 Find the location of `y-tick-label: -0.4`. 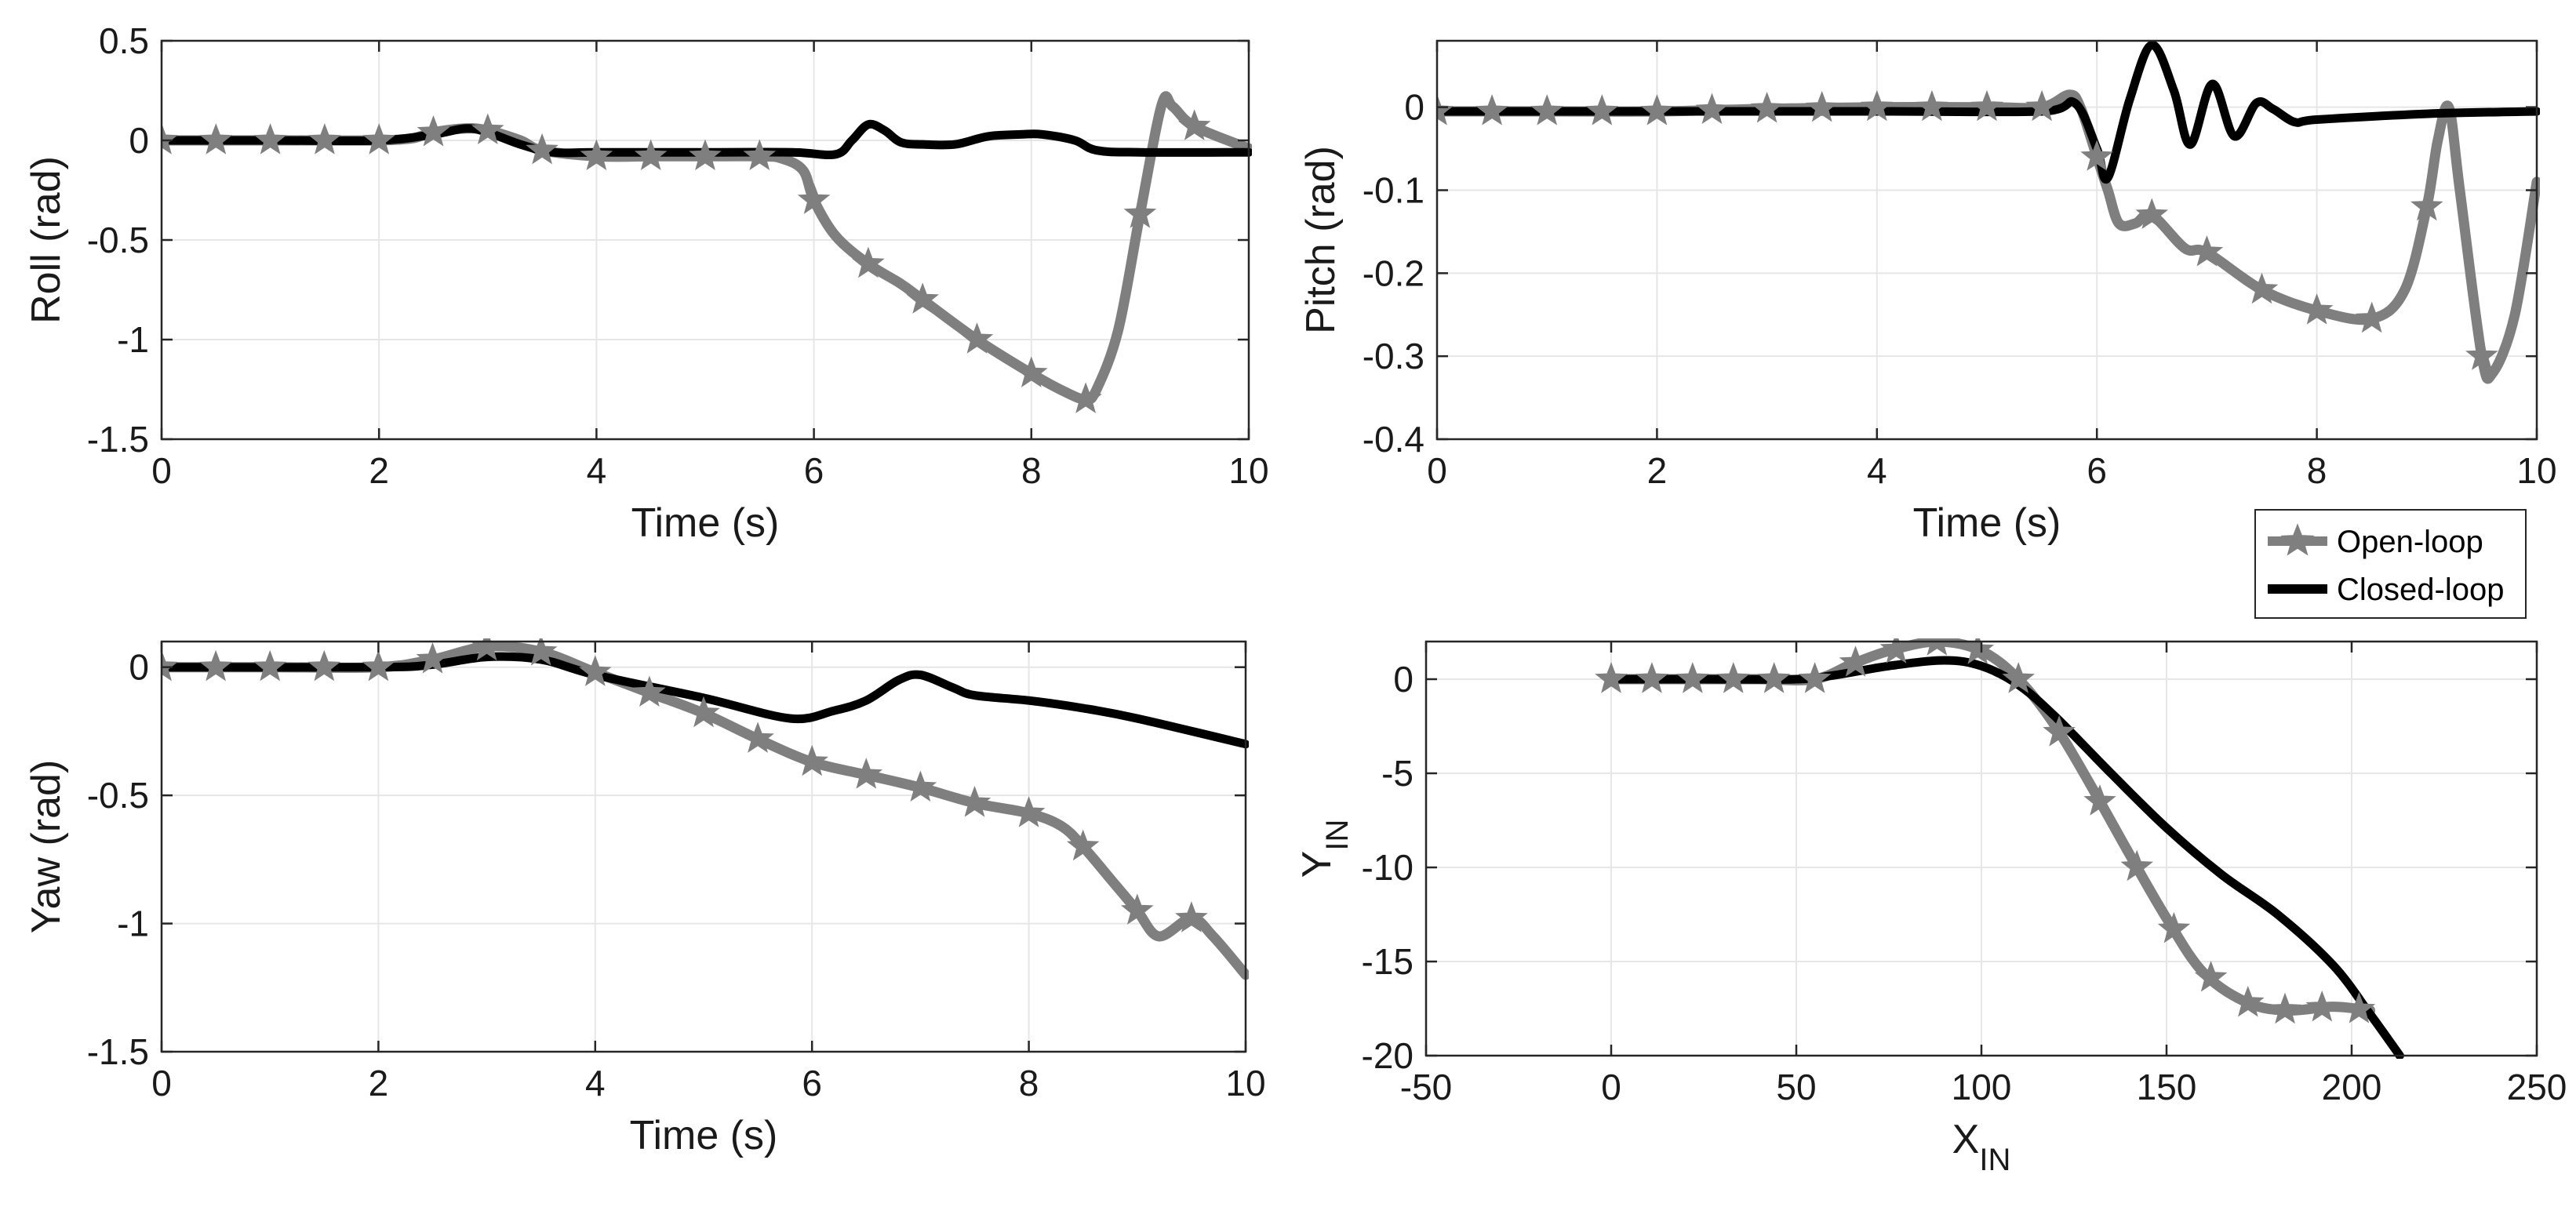

y-tick-label: -0.4 is located at coordinates (1393, 439).